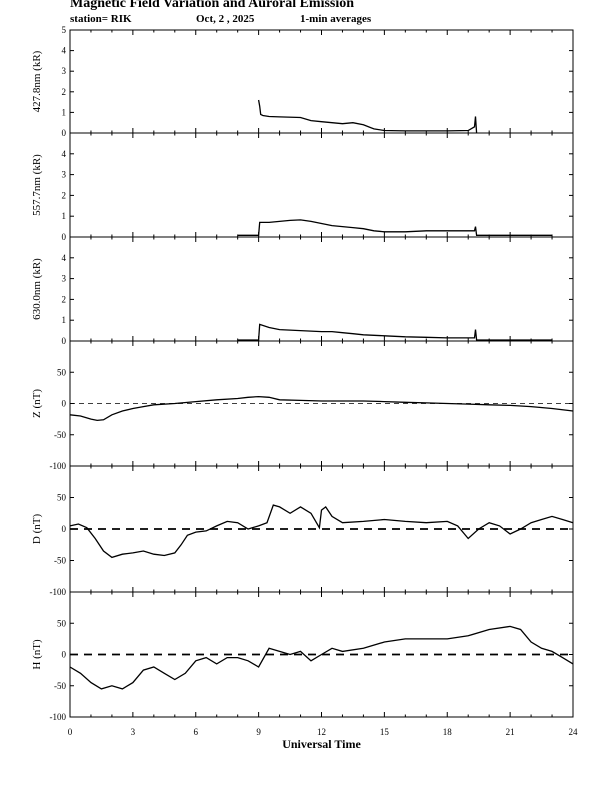 This screenshot has height=792, width=612. I want to click on x-tick-label: 0, so click(70, 732).